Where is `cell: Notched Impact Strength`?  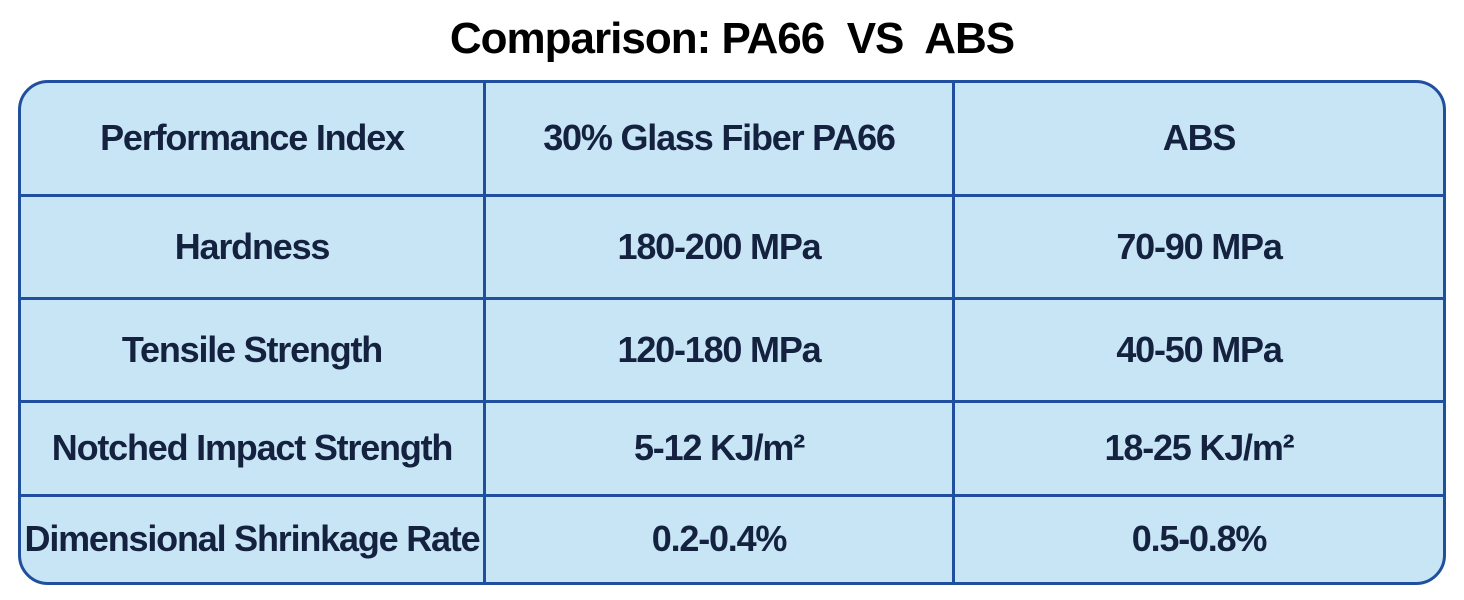 cell: Notched Impact Strength is located at coordinates (253, 448).